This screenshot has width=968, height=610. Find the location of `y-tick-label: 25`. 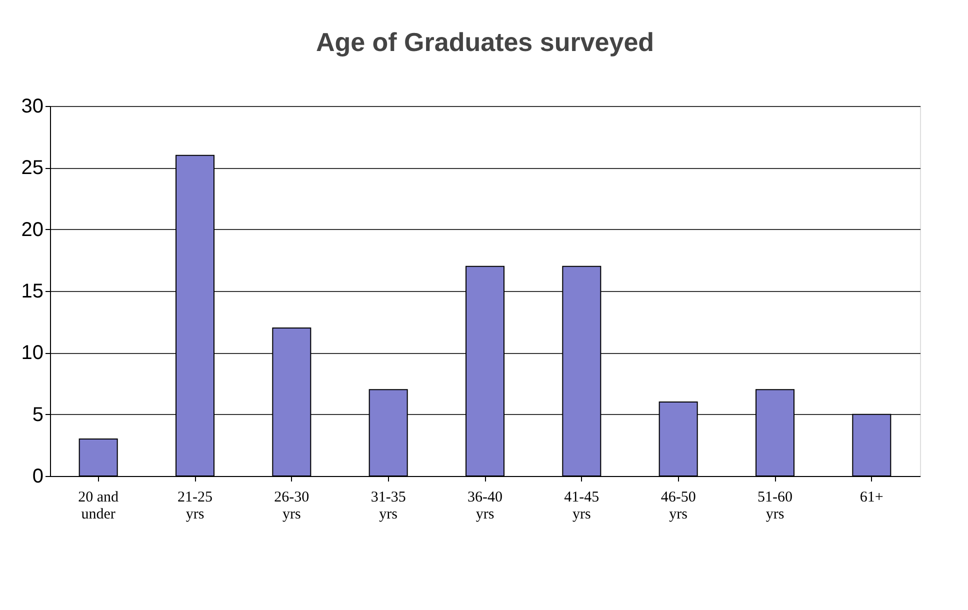

y-tick-label: 25 is located at coordinates (32, 168).